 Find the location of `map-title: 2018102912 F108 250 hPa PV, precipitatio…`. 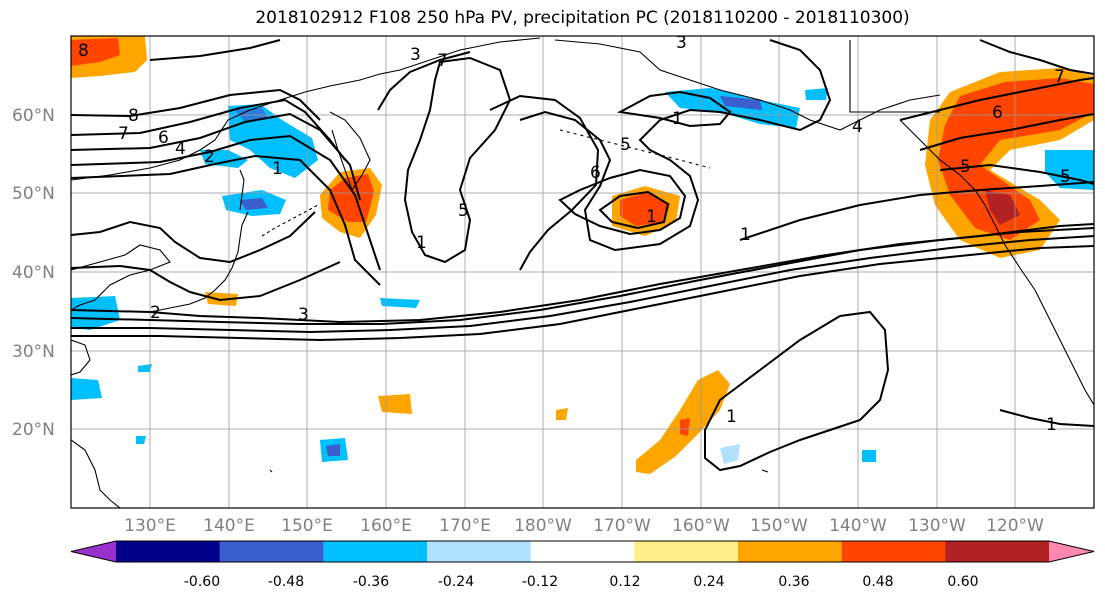

map-title: 2018102912 F108 250 hPa PV, precipitatio… is located at coordinates (582, 18).